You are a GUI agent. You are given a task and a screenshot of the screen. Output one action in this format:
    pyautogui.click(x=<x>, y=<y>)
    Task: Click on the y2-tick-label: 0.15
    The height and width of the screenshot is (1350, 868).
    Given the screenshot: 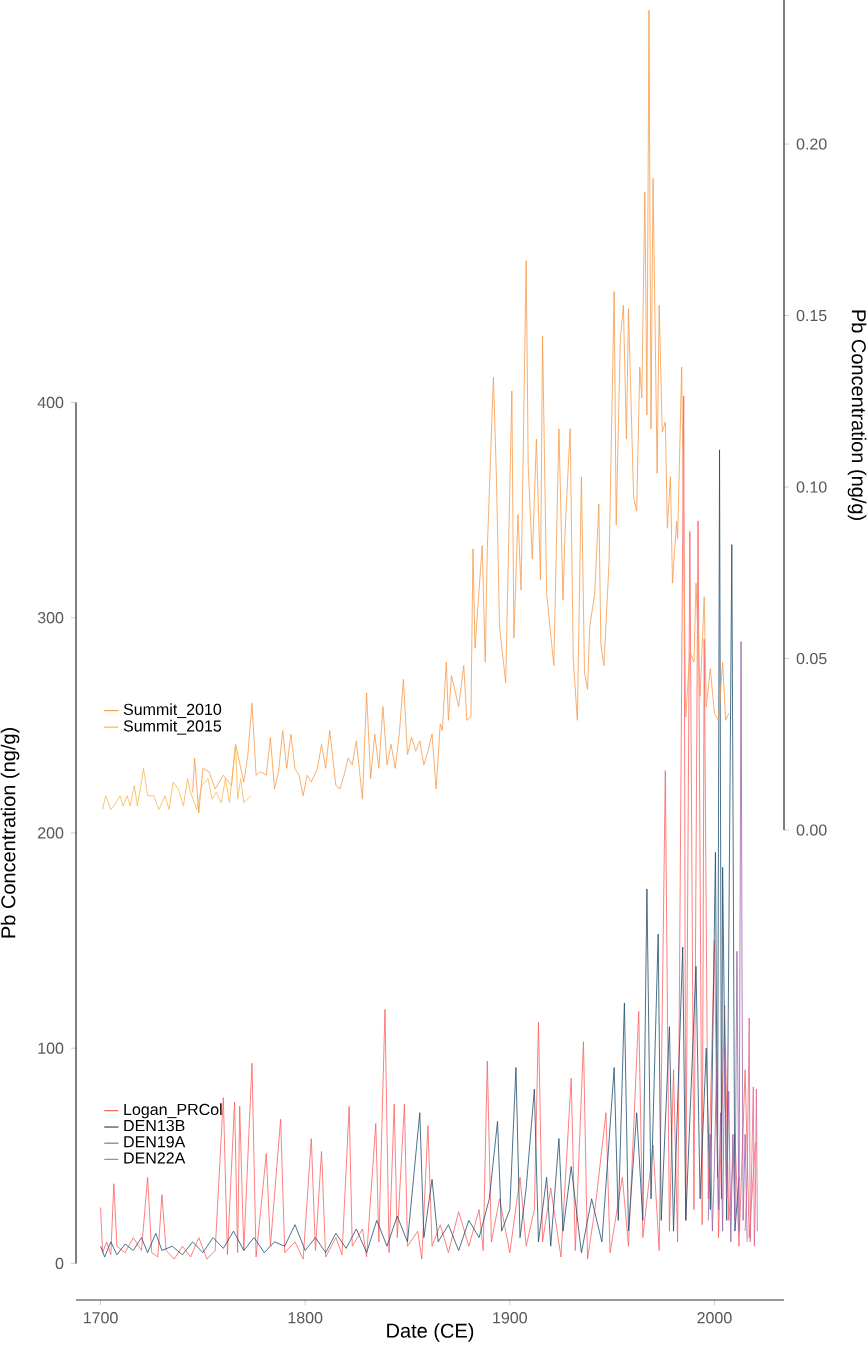 What is the action you would take?
    pyautogui.click(x=811, y=315)
    